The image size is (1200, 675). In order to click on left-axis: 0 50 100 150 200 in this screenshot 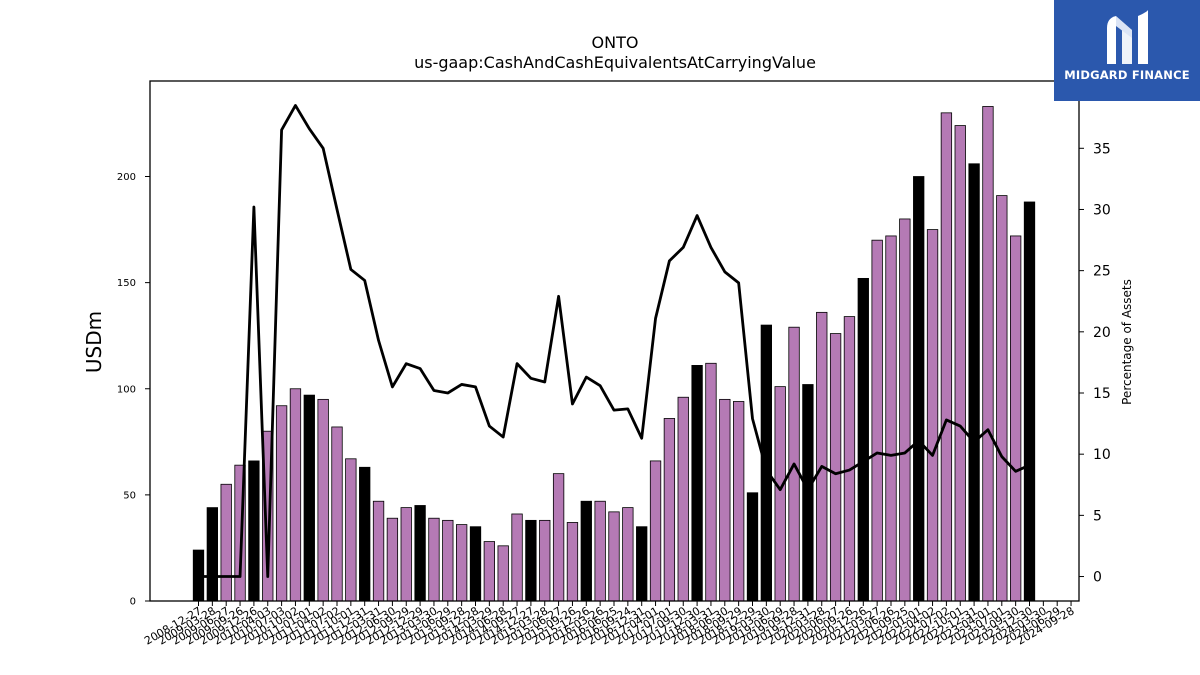, I will do `click(133, 390)`.